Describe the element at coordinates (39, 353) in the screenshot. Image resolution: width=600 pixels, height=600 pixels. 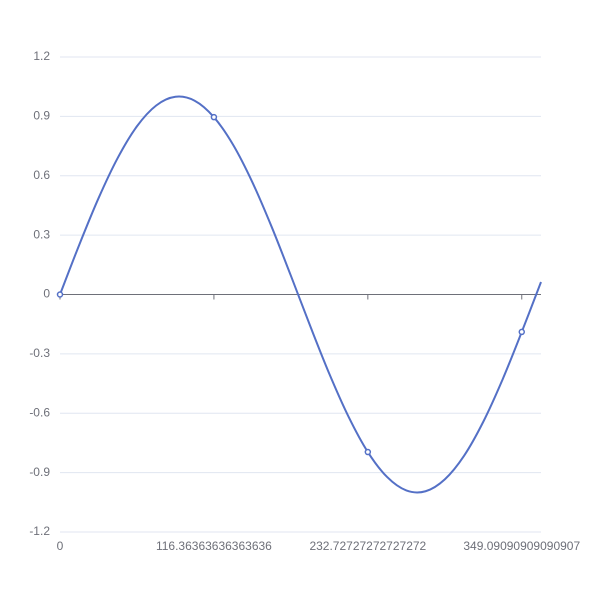
I see `y-tick-label: -0.3` at that location.